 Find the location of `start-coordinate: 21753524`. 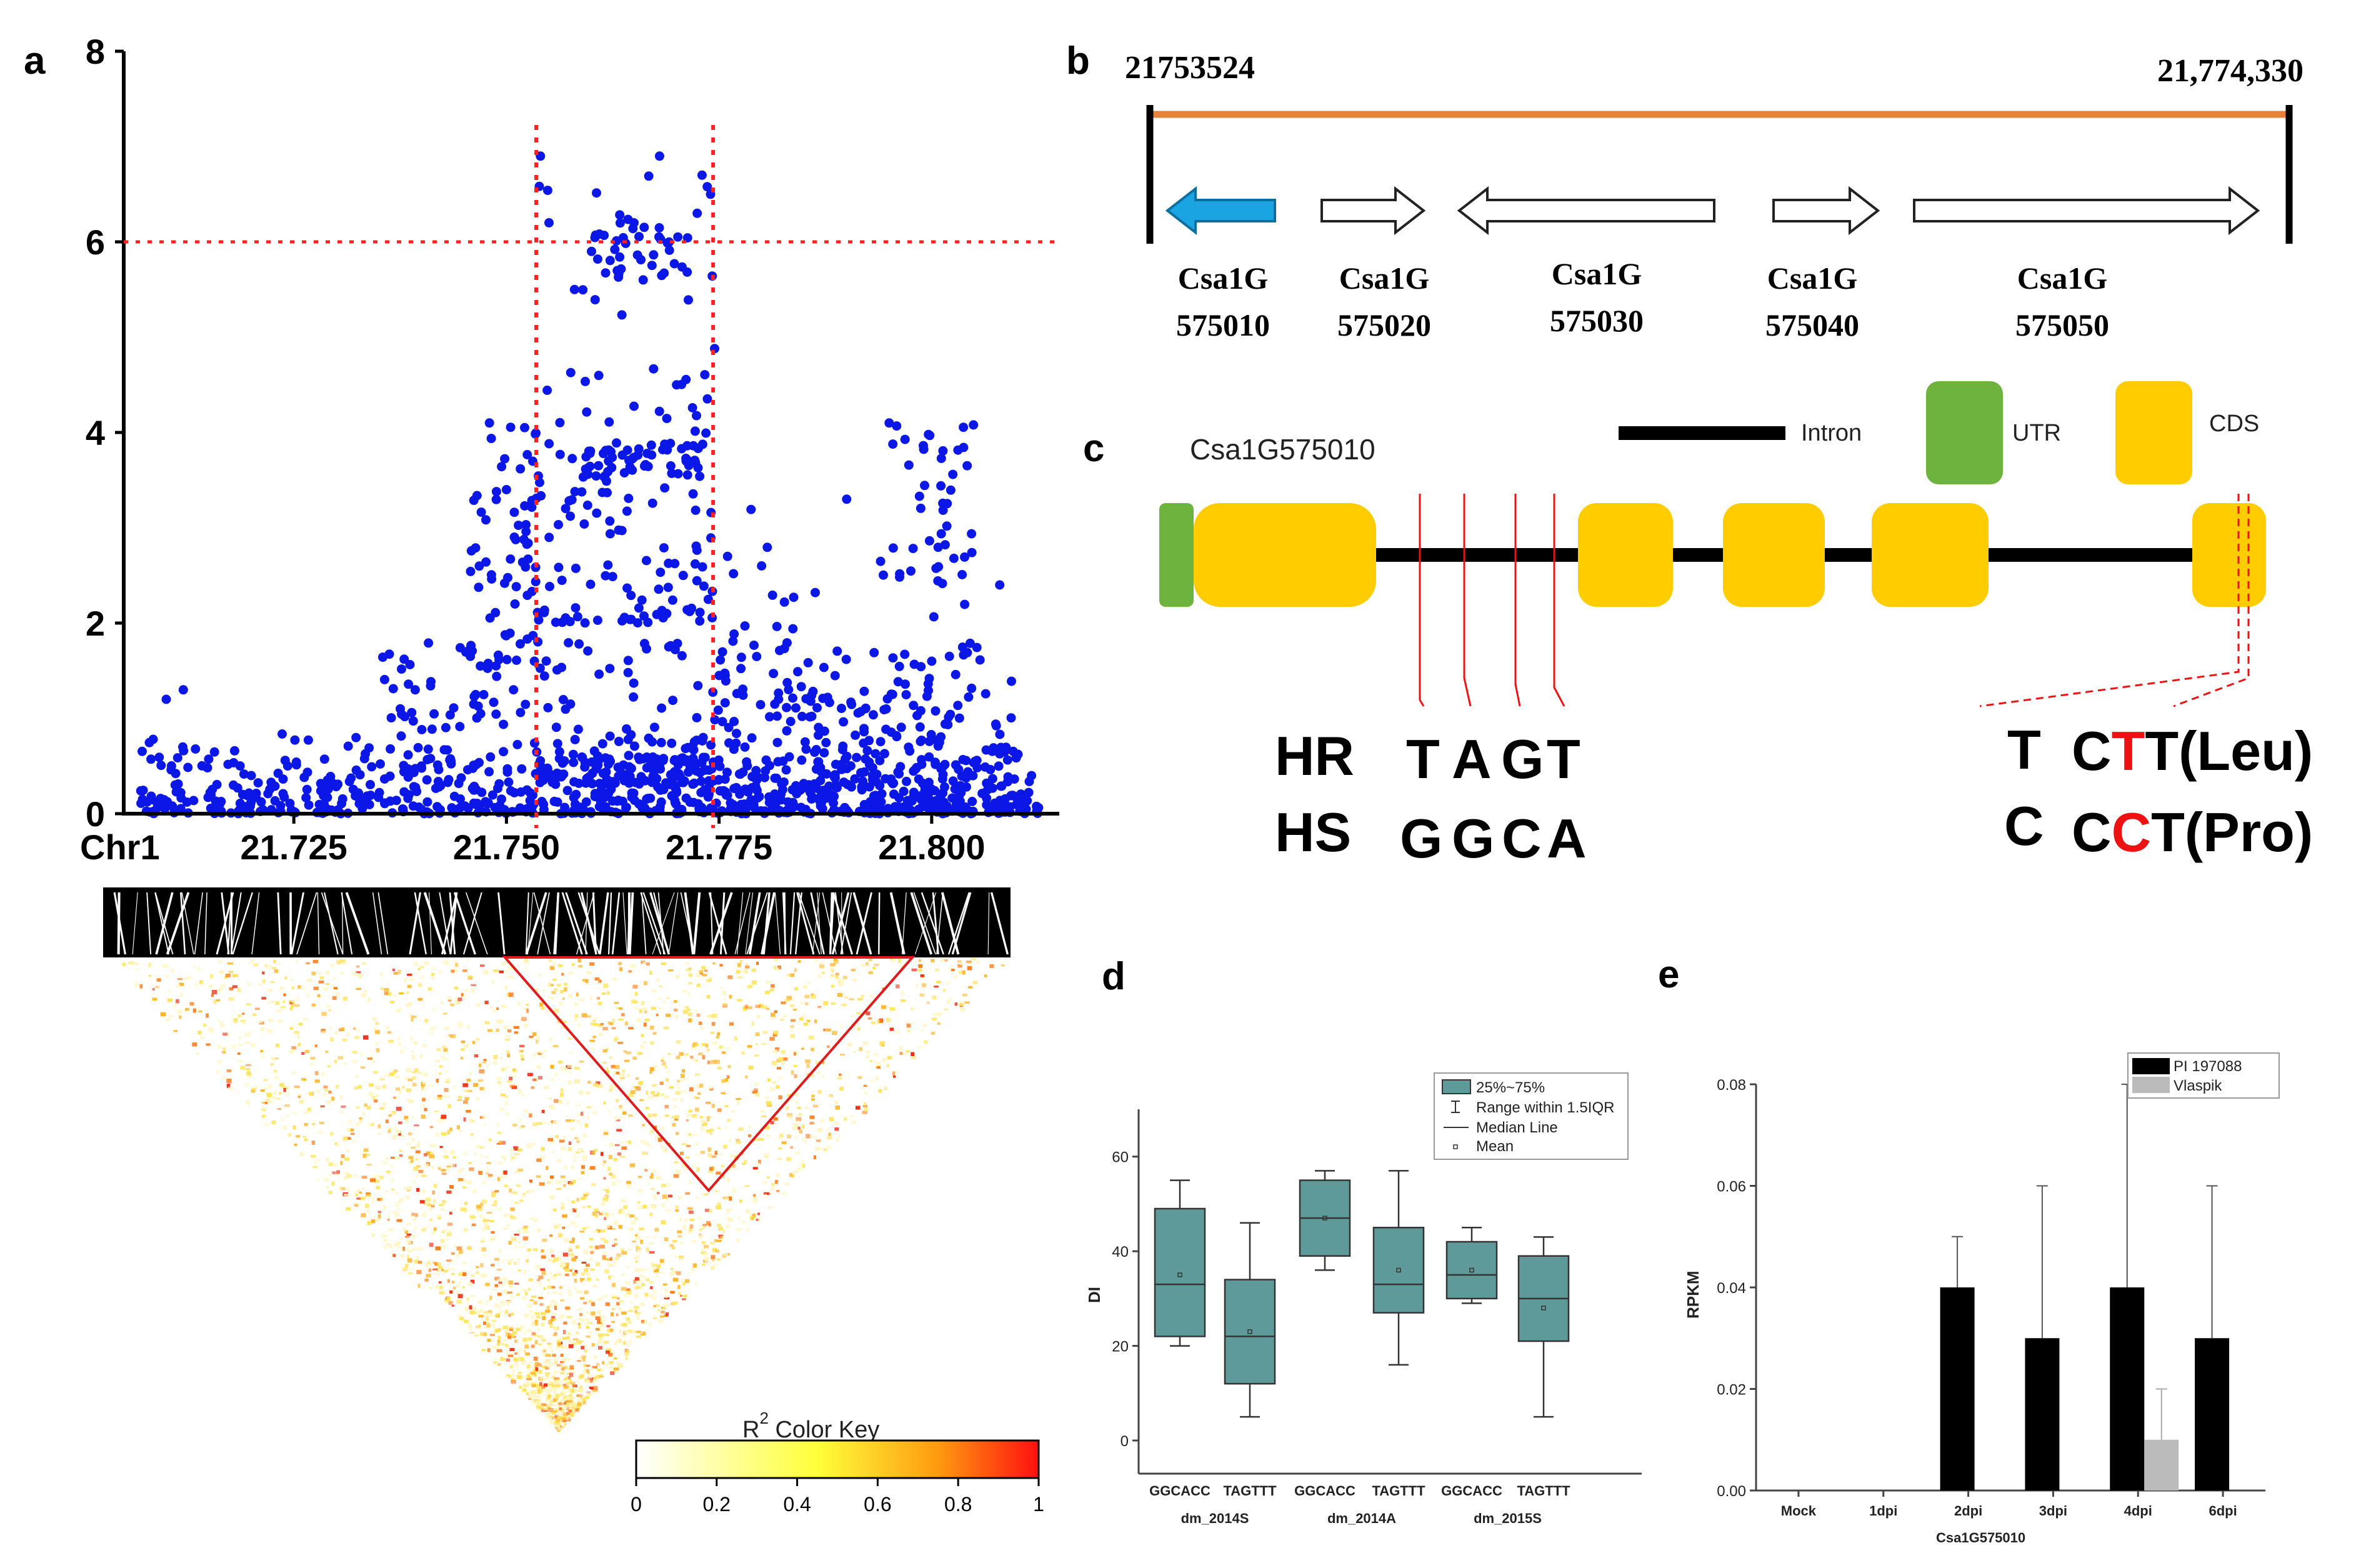

start-coordinate: 21753524 is located at coordinates (1190, 68).